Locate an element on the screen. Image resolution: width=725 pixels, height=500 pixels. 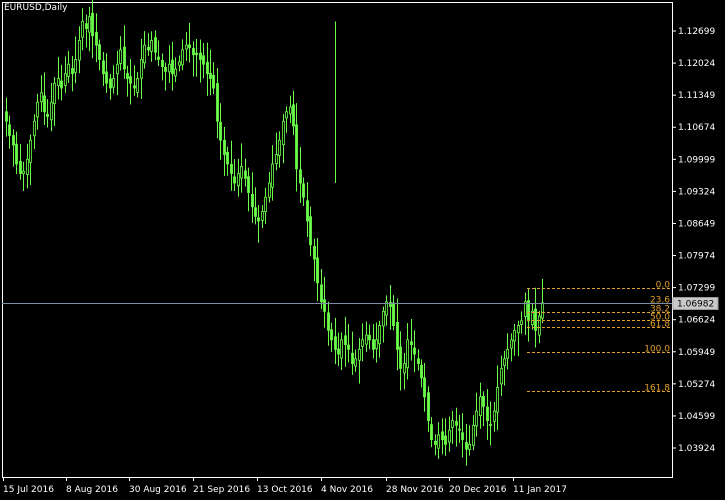
fib-level-label: 23.6 is located at coordinates (660, 301).